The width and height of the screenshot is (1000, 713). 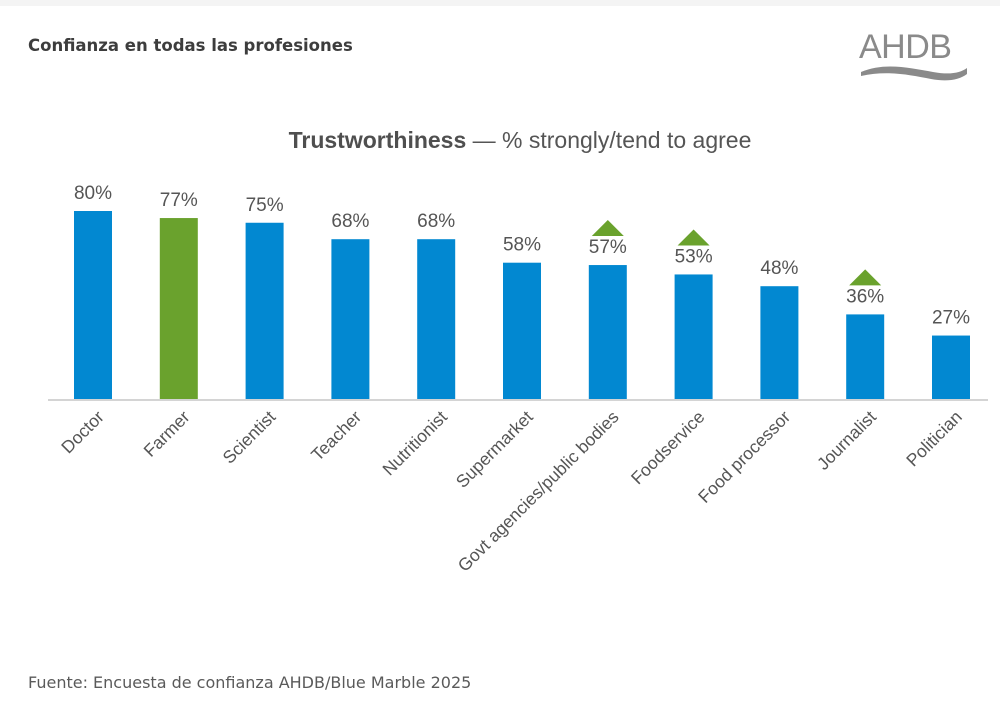 I want to click on ahdb-logo: AHDB, so click(x=915, y=56).